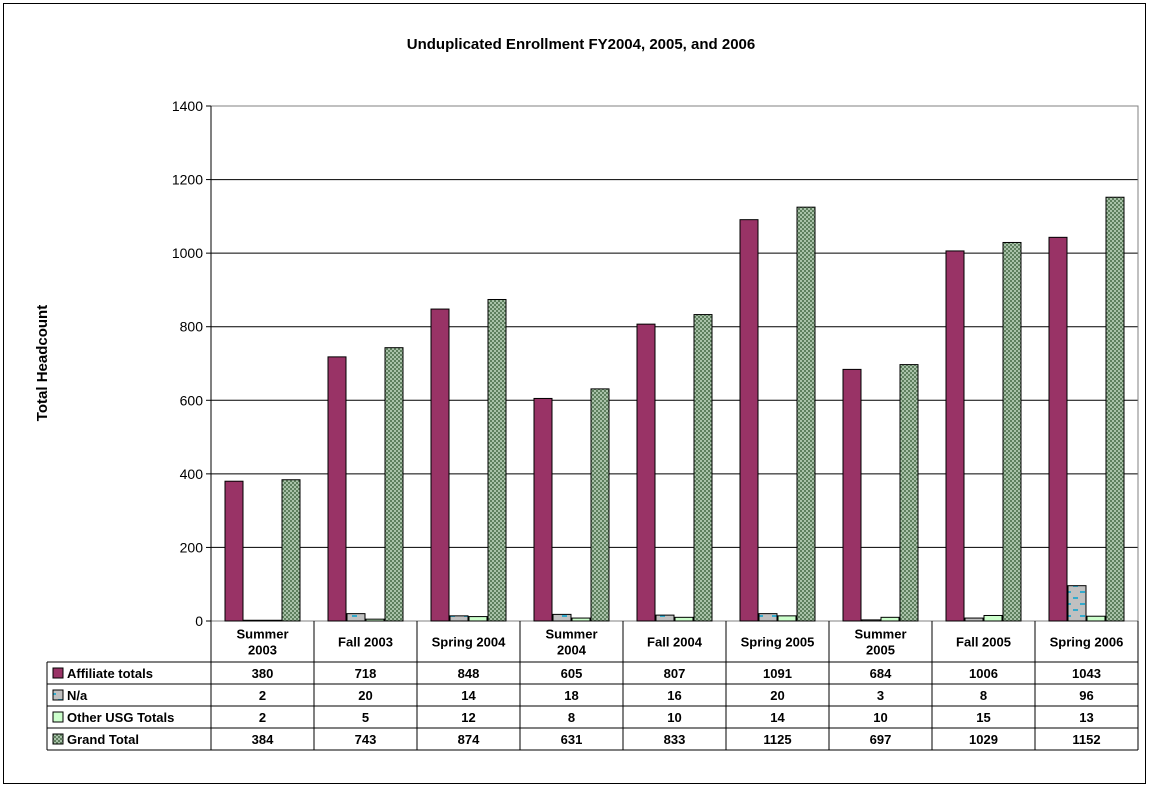 The height and width of the screenshot is (789, 1151). What do you see at coordinates (469, 673) in the screenshot?
I see `table-value: 848` at bounding box center [469, 673].